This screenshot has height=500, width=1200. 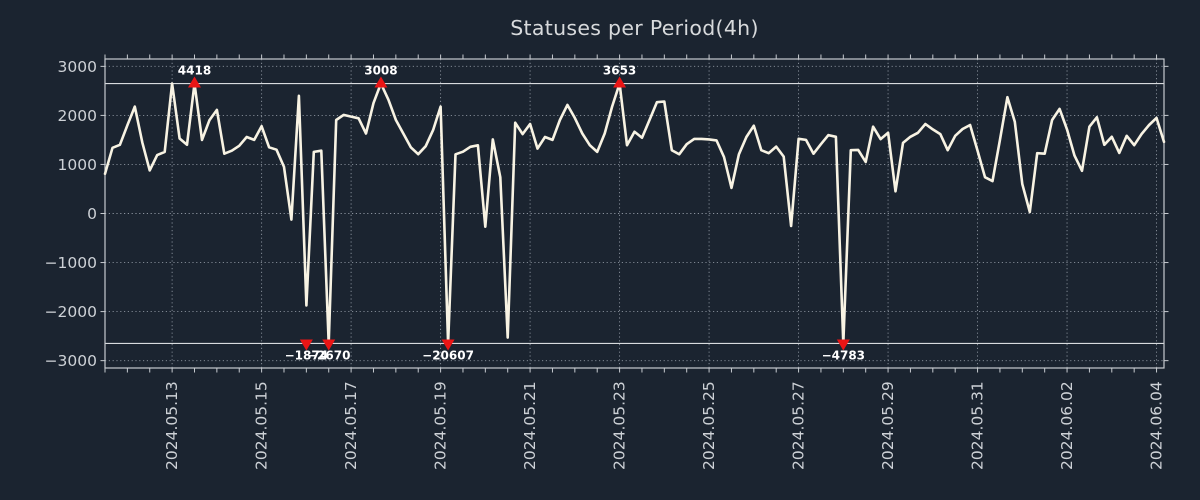 What do you see at coordinates (77, 67) in the screenshot?
I see `y-tick-label: 3000` at bounding box center [77, 67].